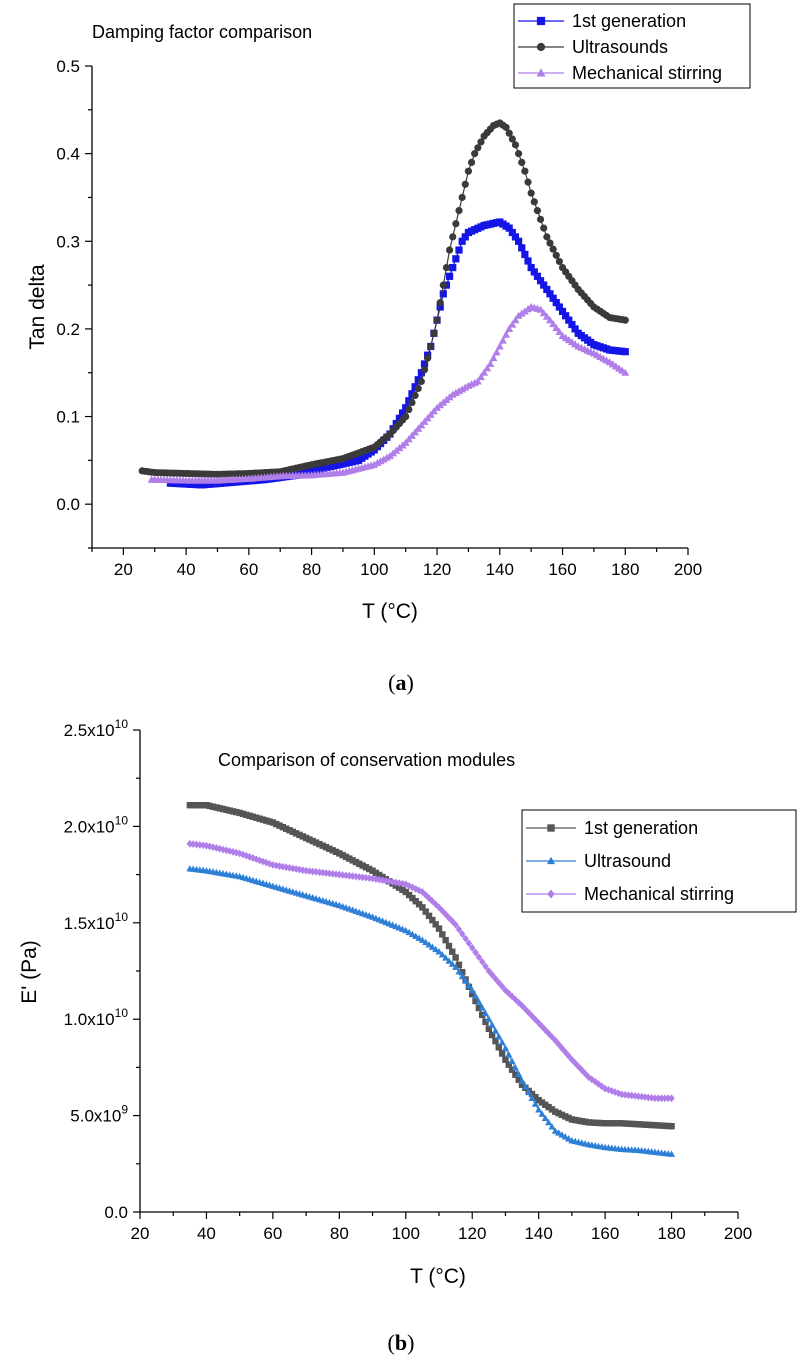 The height and width of the screenshot is (1359, 802). What do you see at coordinates (538, 1233) in the screenshot?
I see `chart-b-x-tick-label: 140` at bounding box center [538, 1233].